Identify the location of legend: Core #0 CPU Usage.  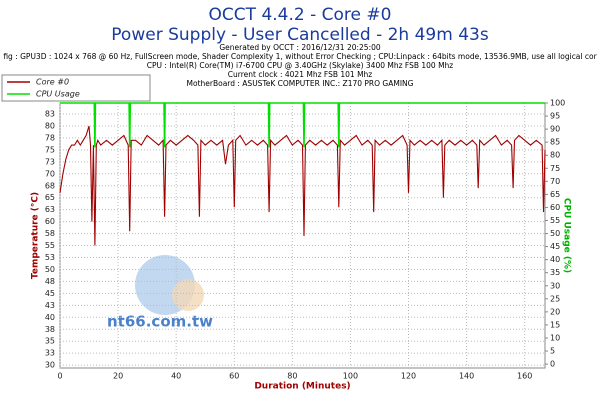
(76, 88).